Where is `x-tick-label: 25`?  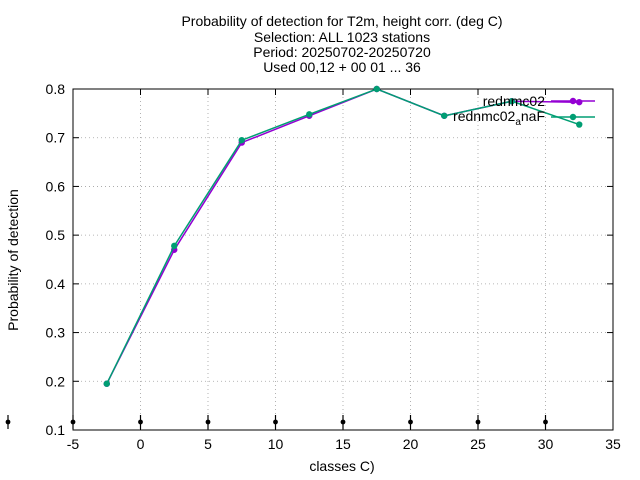 x-tick-label: 25 is located at coordinates (478, 444).